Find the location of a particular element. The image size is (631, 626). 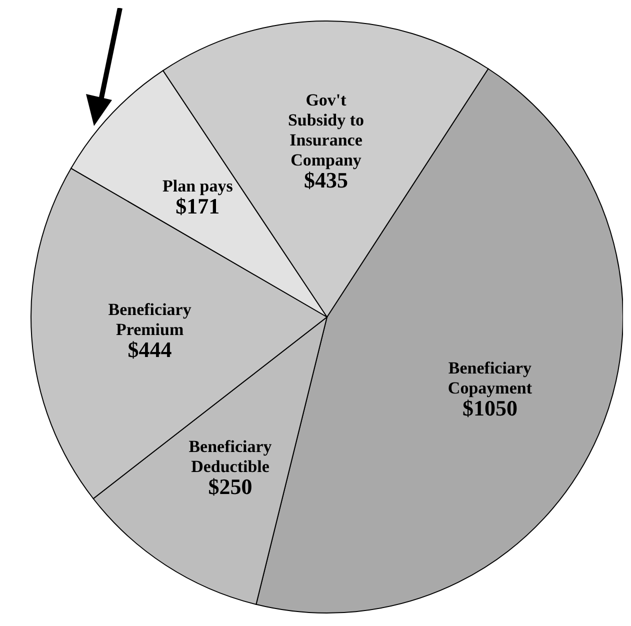

slice-label: Gov't Subsidy to Insurance Company is located at coordinates (326, 129).